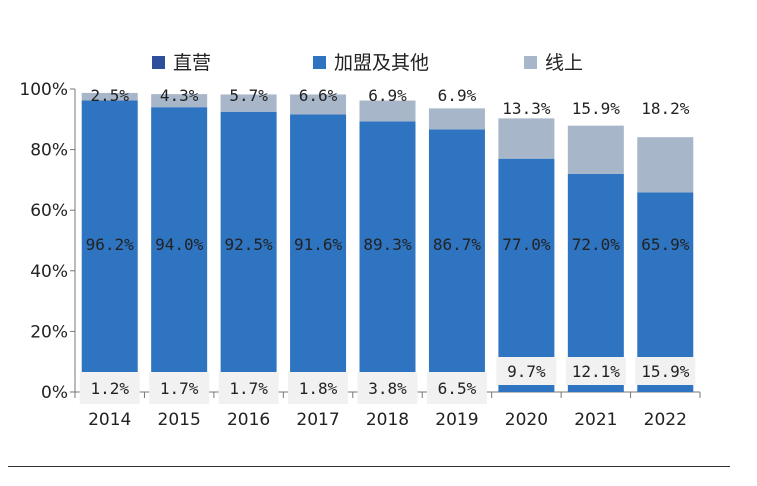 This screenshot has height=486, width=757. What do you see at coordinates (318, 95) in the screenshot?
I see `segment-label: 6.6%` at bounding box center [318, 95].